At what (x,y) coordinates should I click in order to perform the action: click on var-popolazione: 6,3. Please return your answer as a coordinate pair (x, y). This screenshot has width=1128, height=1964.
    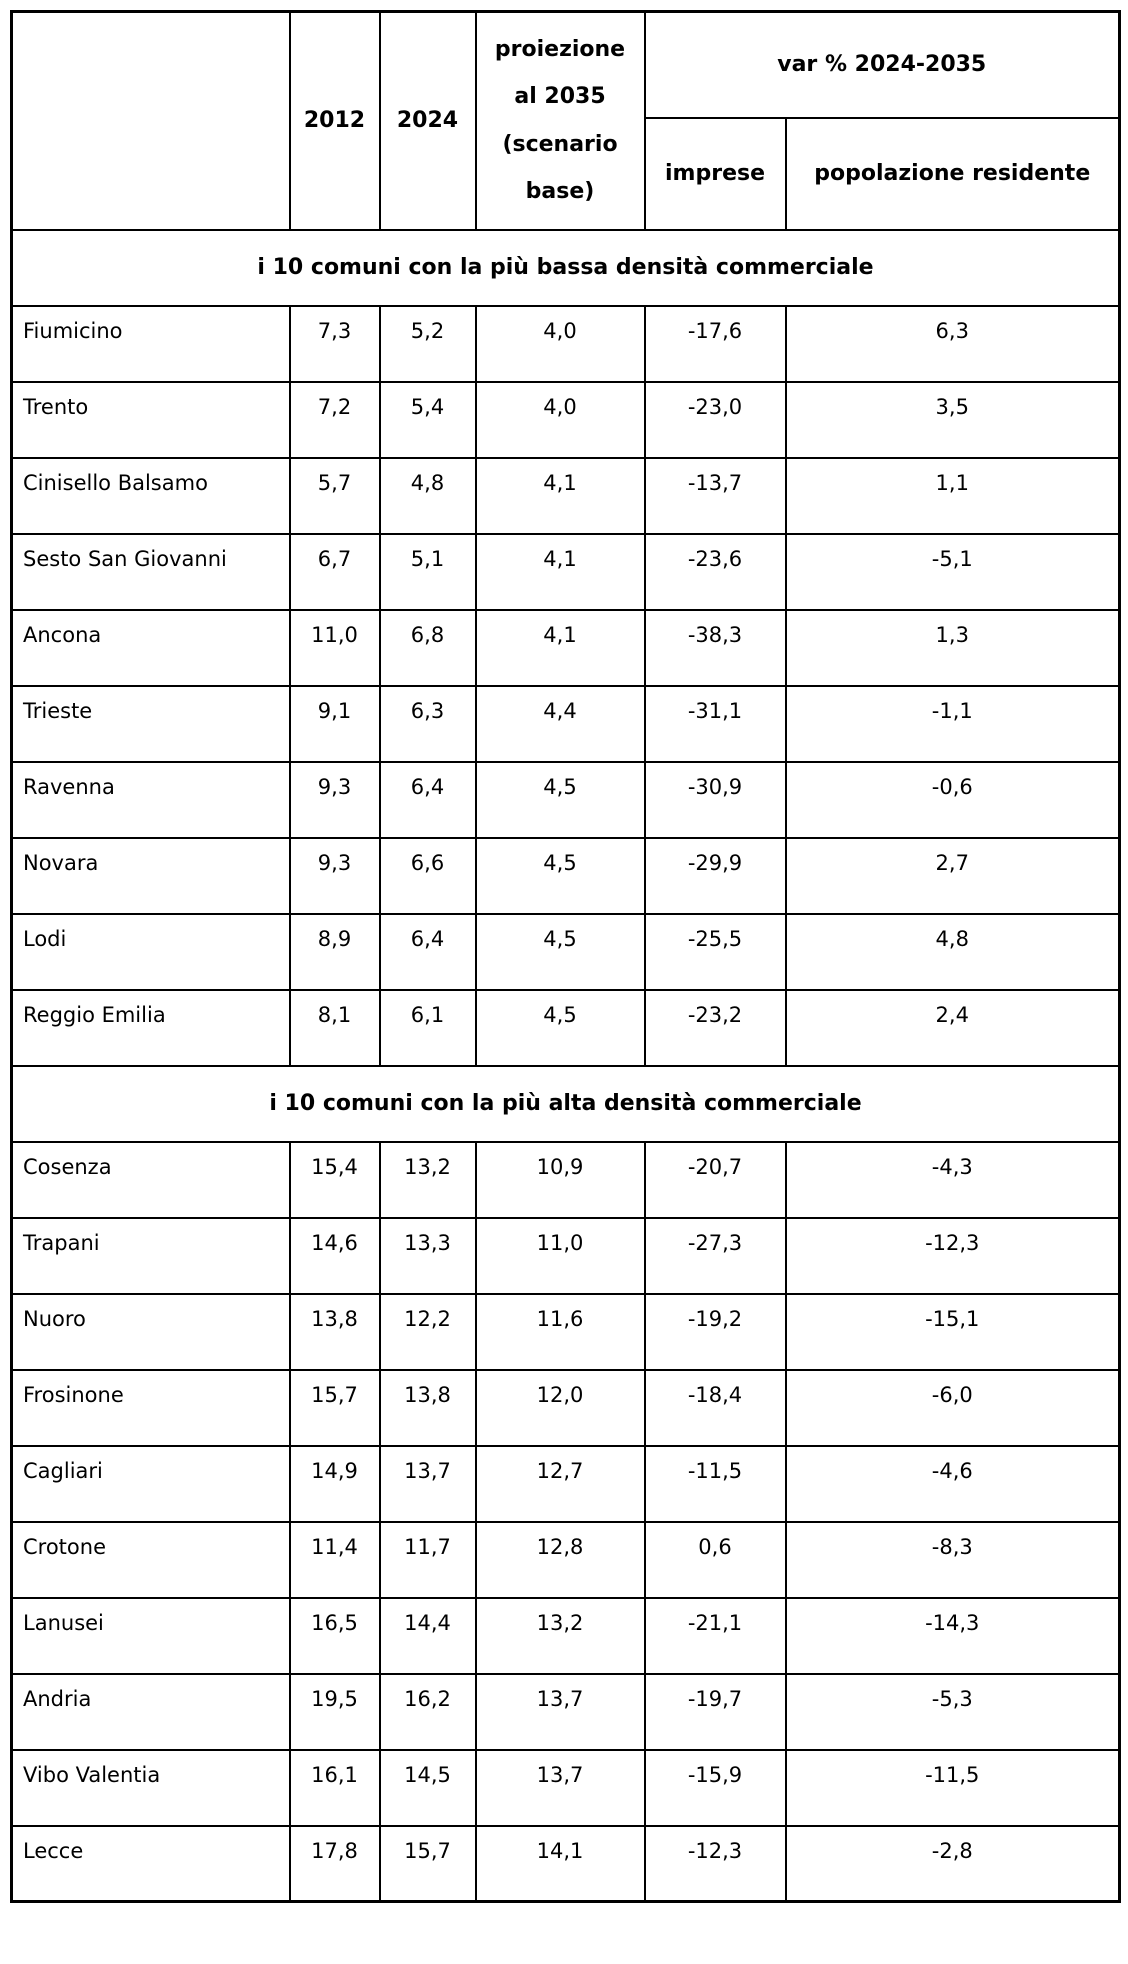
    Looking at the image, I should click on (952, 343).